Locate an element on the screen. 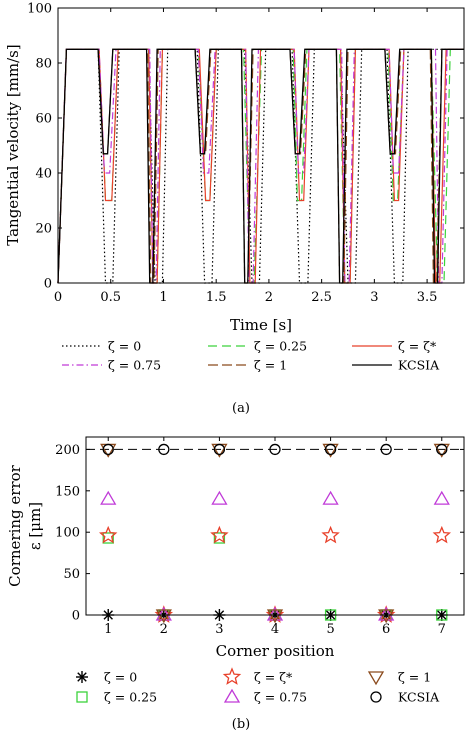 The image size is (474, 736). y-tick-label: 50 is located at coordinates (71, 574).